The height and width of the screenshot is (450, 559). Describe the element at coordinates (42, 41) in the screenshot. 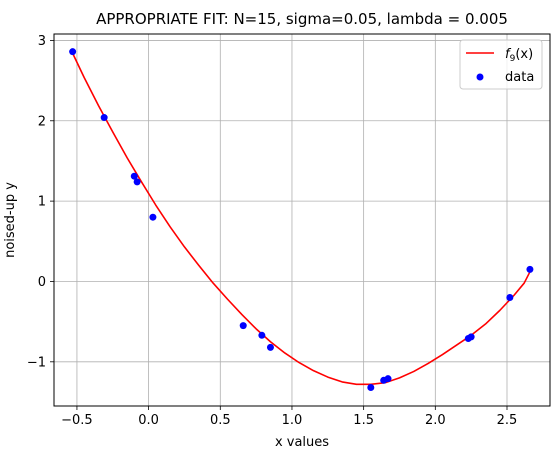

I see `y-tick-label: 3` at that location.